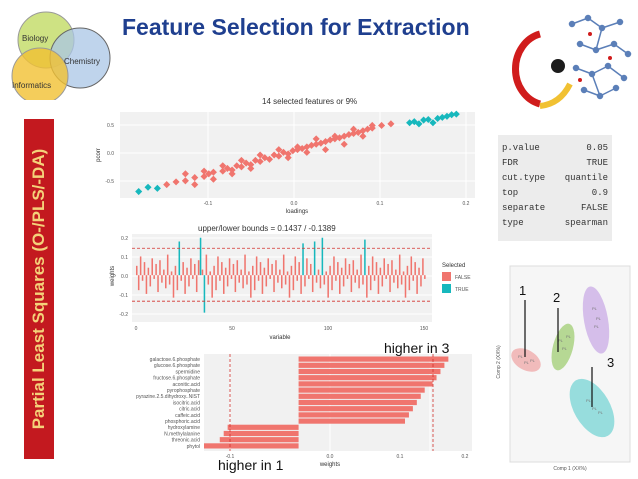 This screenshot has height=479, width=638. What do you see at coordinates (499, 362) in the screenshot?
I see `score-ylabel: Comp 2 (XX%)` at bounding box center [499, 362].